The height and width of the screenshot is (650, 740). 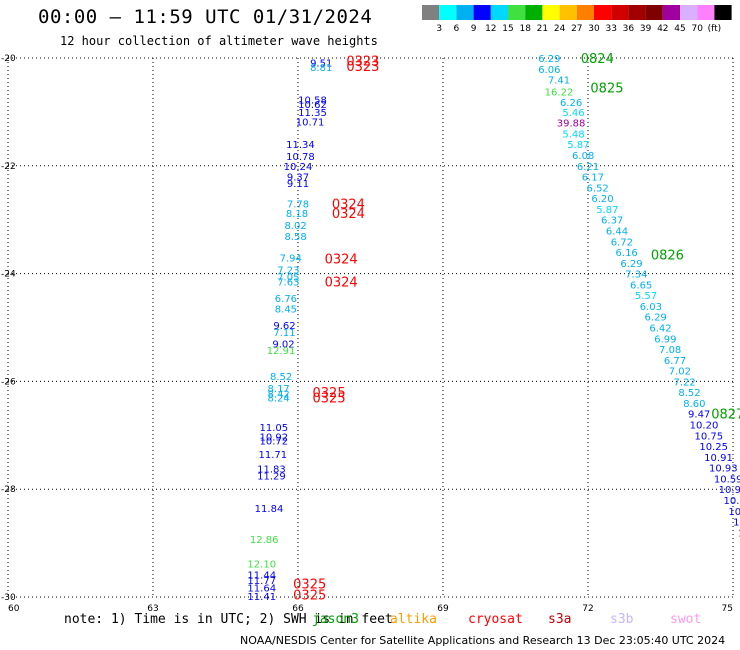 What do you see at coordinates (732, 501) in the screenshot?
I see `wave-height-point: 10.70` at bounding box center [732, 501].